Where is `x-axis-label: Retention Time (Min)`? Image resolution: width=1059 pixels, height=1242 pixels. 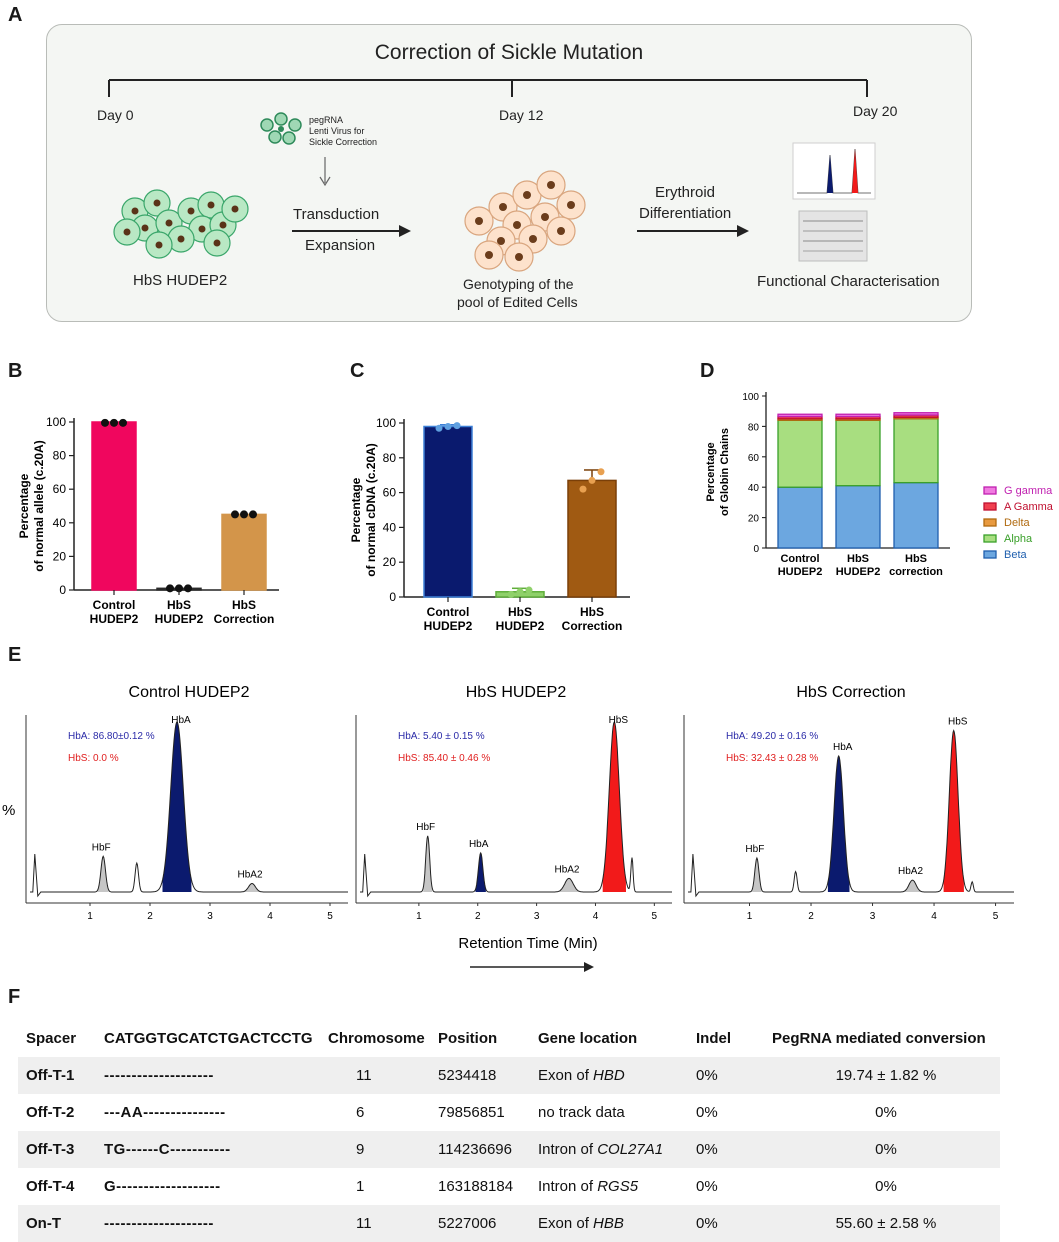
x-axis-label: Retention Time (Min) is located at coordinates (527, 943).